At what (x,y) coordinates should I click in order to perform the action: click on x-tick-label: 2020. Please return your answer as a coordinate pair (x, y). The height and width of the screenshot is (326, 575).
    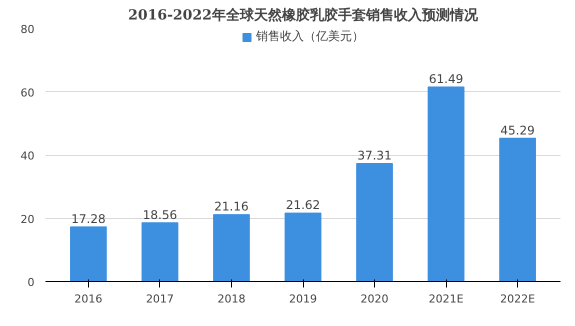
    Looking at the image, I should click on (374, 299).